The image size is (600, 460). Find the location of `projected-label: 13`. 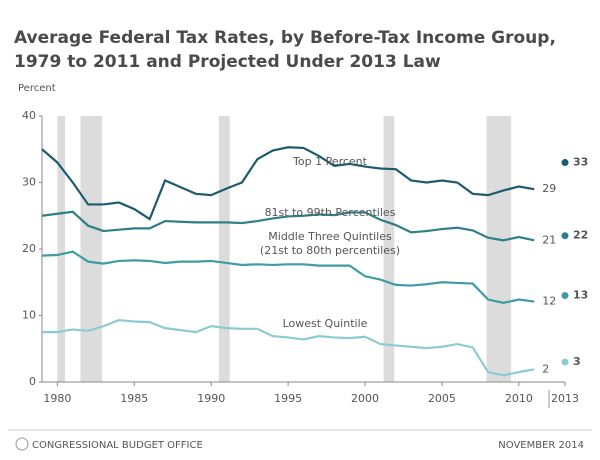

projected-label: 13 is located at coordinates (580, 295).